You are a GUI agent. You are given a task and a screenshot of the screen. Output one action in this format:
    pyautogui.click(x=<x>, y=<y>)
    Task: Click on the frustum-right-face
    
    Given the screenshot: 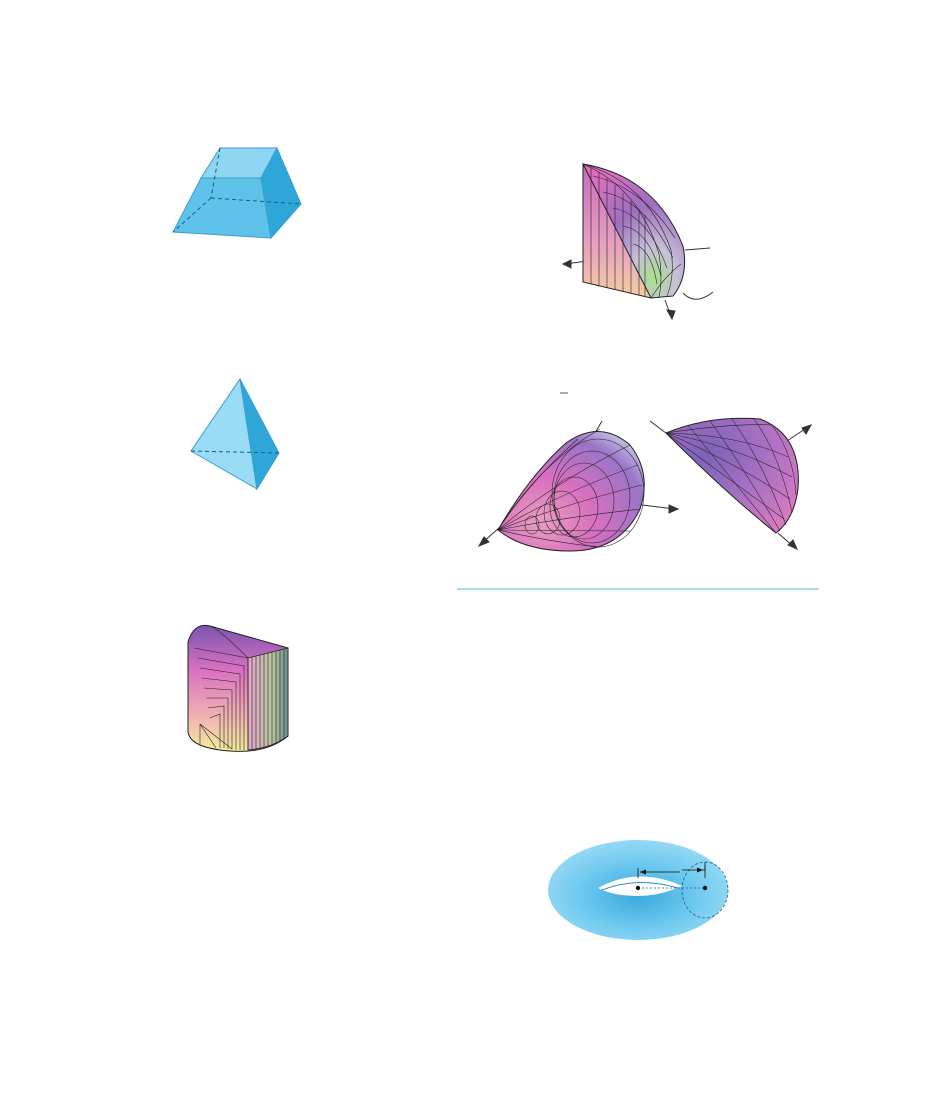 What is the action you would take?
    pyautogui.click(x=281, y=193)
    